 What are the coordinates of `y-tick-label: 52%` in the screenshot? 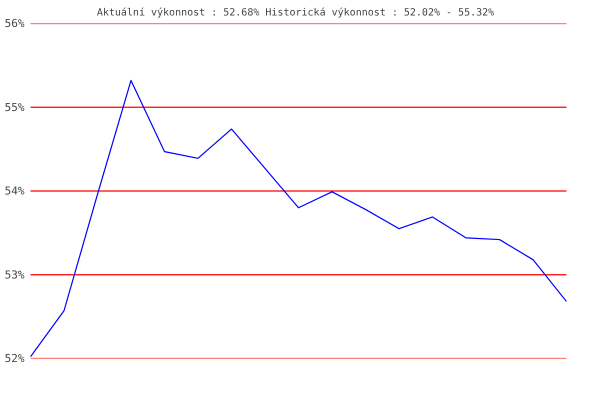 It's located at (14, 358).